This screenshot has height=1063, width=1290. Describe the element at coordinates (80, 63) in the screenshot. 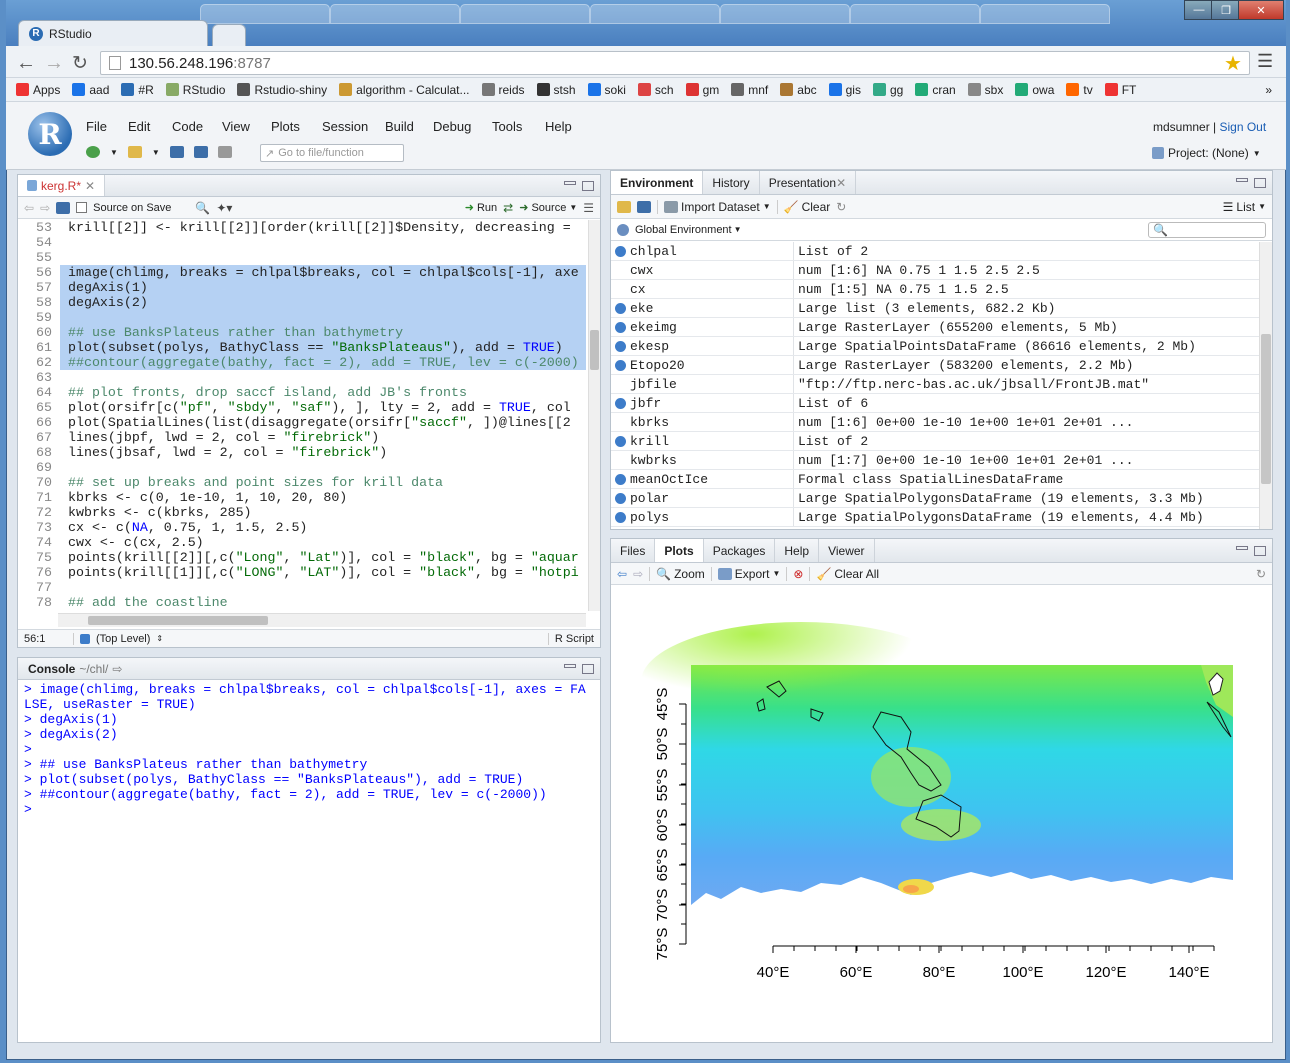

I see `reload-icon: ↻` at that location.